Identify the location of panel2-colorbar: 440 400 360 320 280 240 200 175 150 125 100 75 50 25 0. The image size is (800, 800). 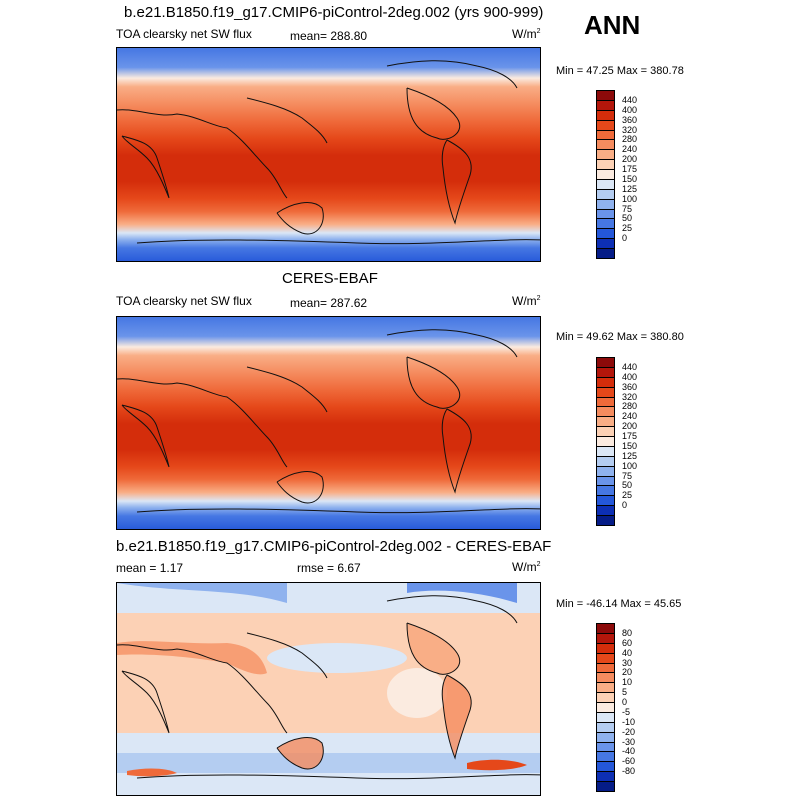
(626, 442).